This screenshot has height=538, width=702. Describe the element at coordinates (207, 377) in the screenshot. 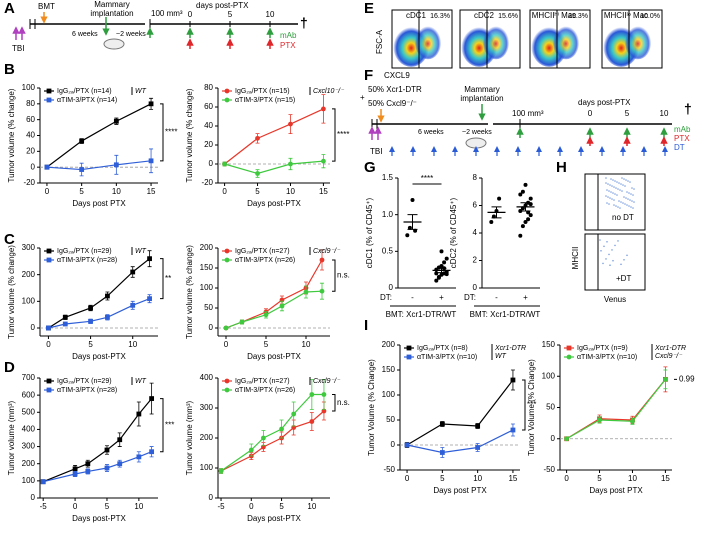

I see `y-tick-label: 400` at that location.